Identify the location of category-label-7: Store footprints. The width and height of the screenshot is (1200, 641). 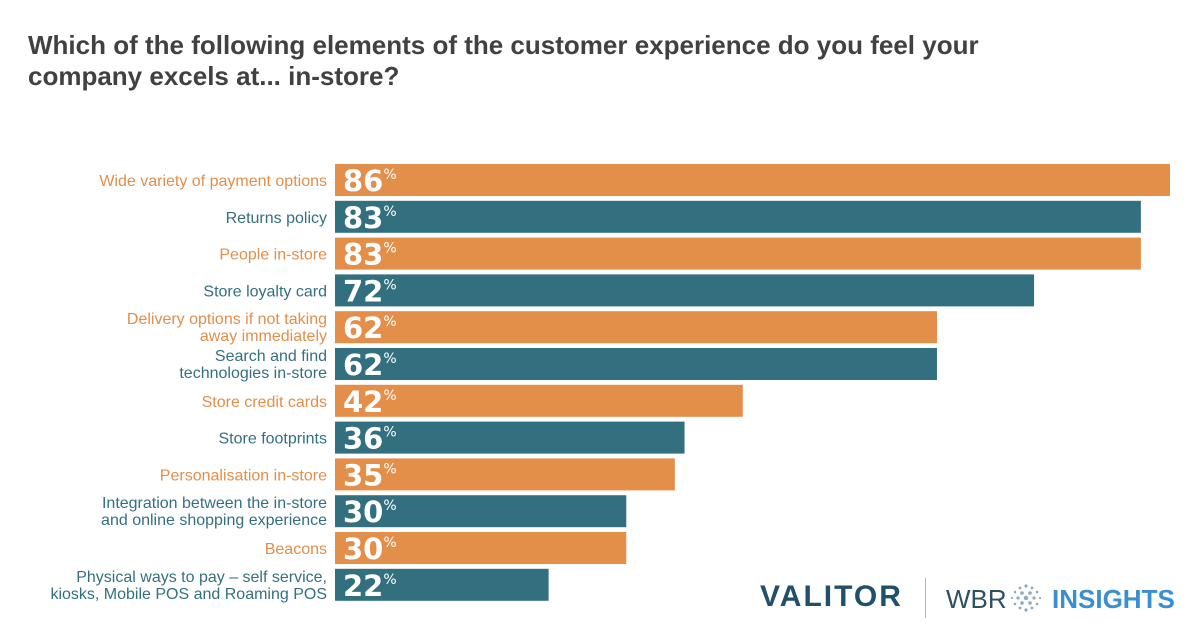
(273, 439).